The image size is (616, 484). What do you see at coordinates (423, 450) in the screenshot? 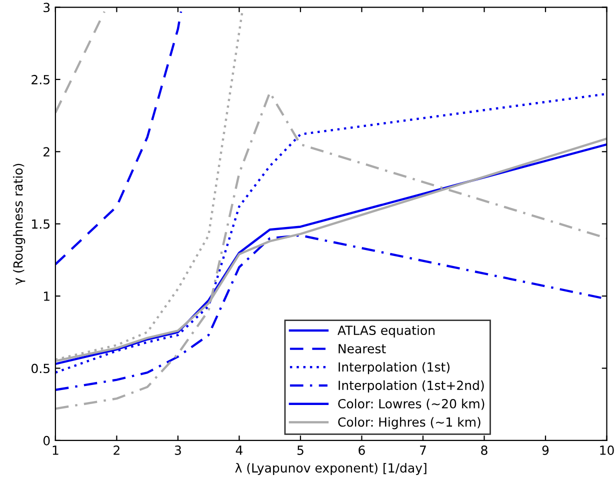
I see `x-tick-label: 7` at bounding box center [423, 450].